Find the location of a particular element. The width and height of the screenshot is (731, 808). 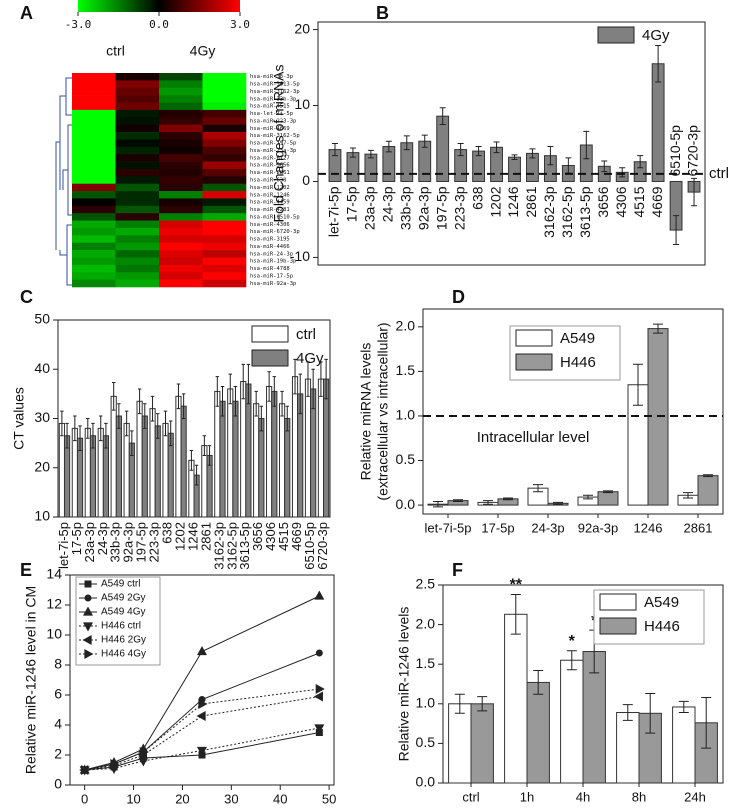

y-tick-label: 0 is located at coordinates (58, 784).